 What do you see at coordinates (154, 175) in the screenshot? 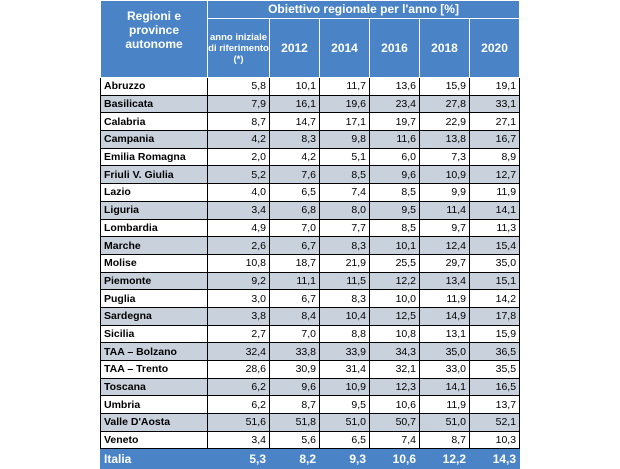
I see `region-name-cell: Friuli V. Giulia` at bounding box center [154, 175].